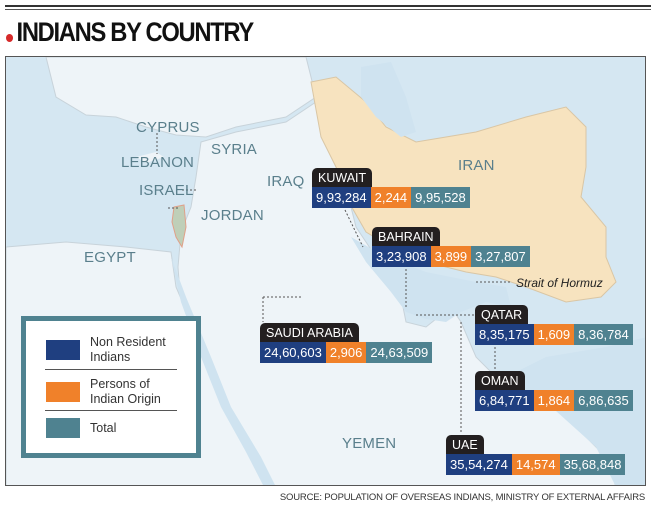  Describe the element at coordinates (502, 314) in the screenshot. I see `country-name: QATAR` at that location.